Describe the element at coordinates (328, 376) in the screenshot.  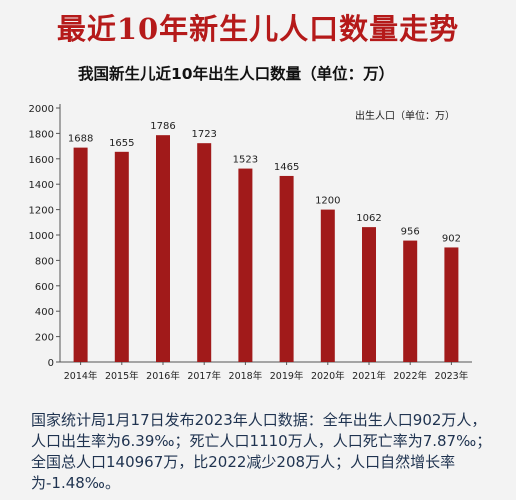
I see `x-tick-label: 2020年` at that location.